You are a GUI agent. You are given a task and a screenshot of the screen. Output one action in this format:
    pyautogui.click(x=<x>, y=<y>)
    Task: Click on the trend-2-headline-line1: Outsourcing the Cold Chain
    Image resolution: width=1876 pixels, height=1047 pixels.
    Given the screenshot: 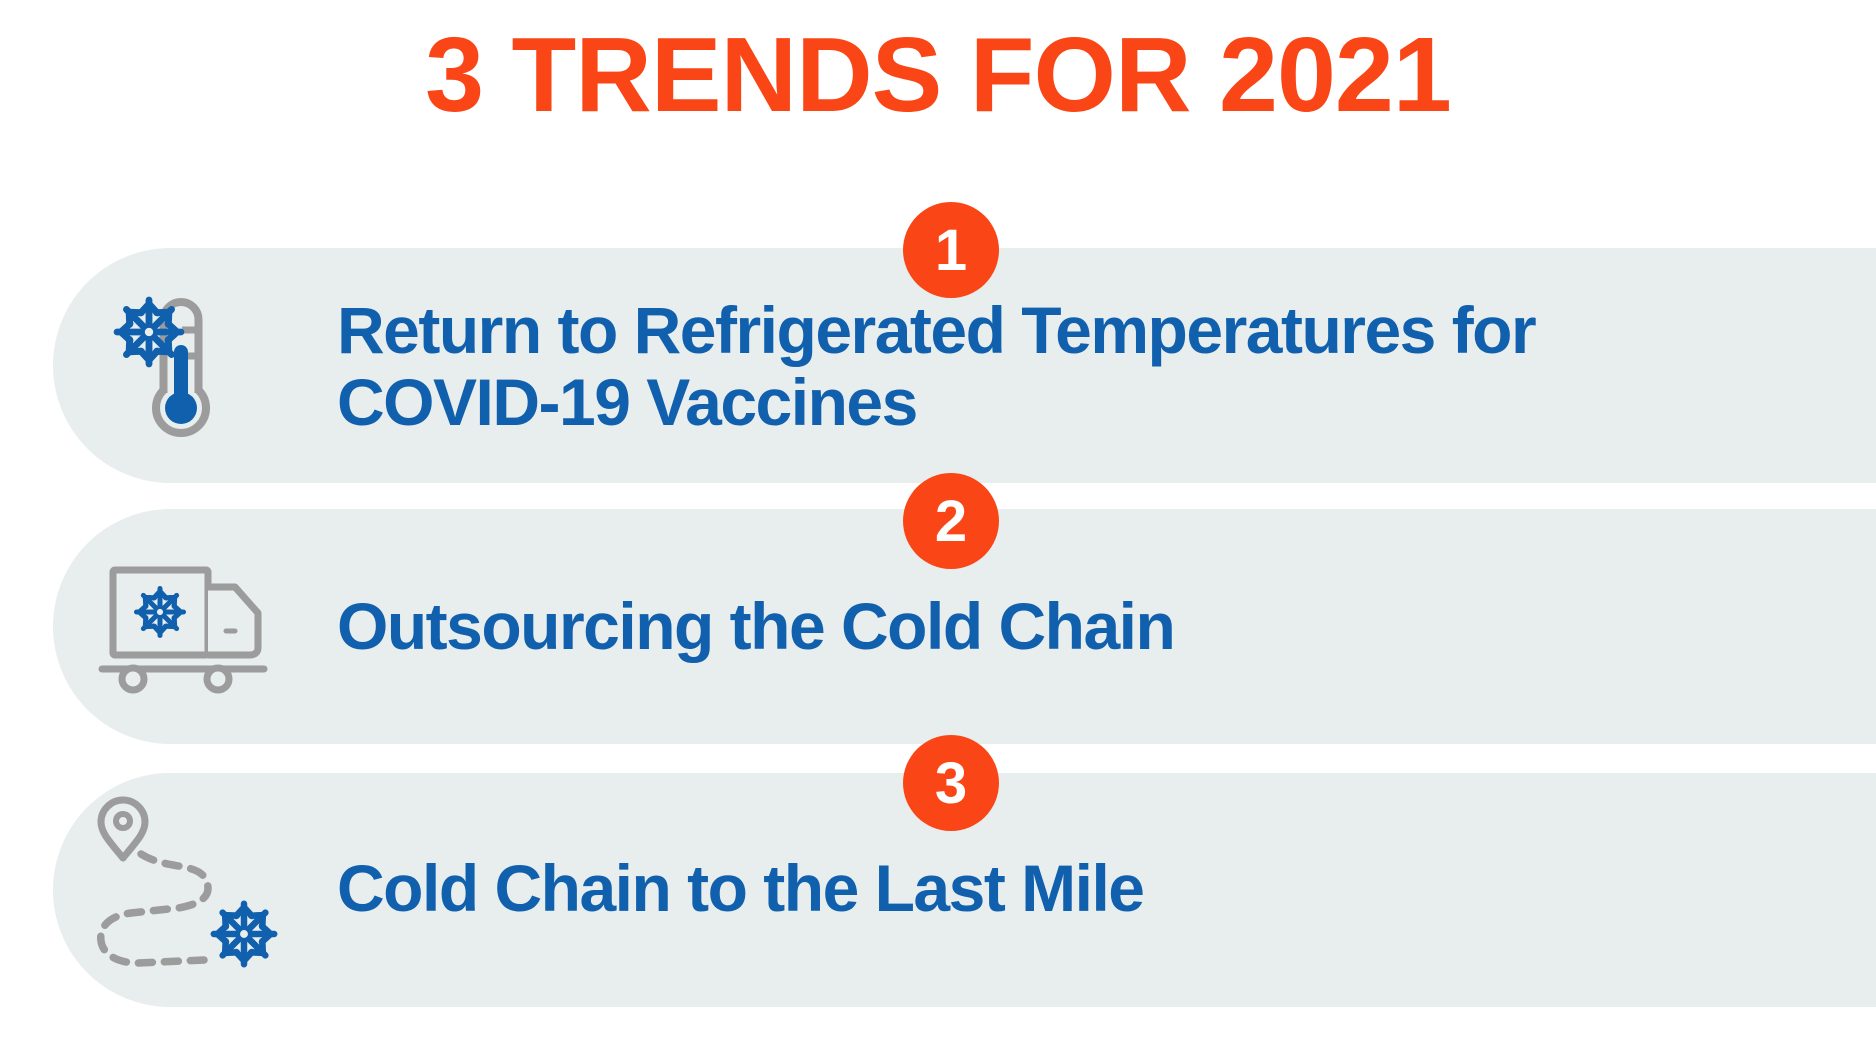 What is the action you would take?
    pyautogui.click(x=756, y=626)
    